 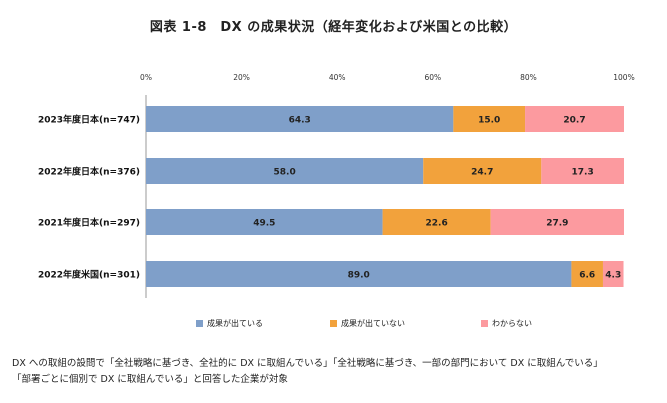 I want to click on data-label: 58.0, so click(x=285, y=173).